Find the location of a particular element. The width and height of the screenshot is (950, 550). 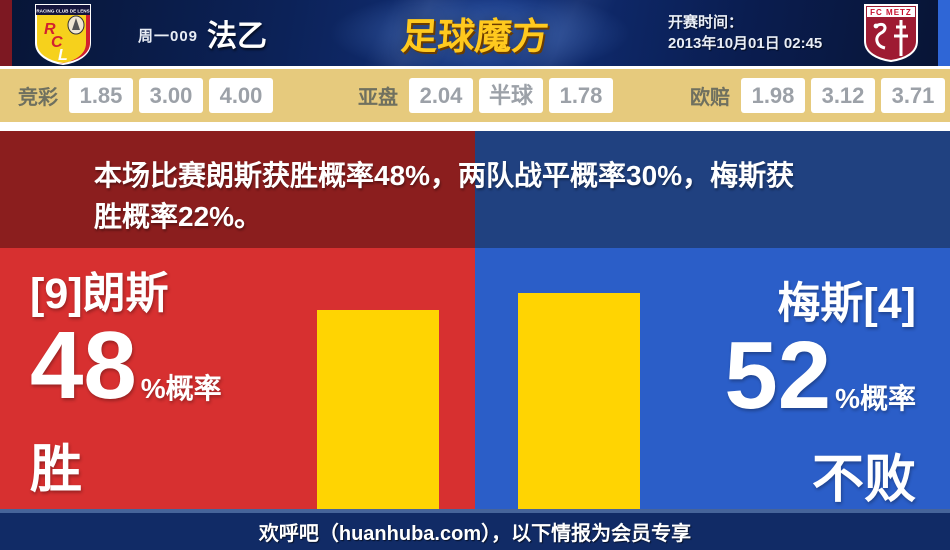

summary-line-1: 本场比赛朗斯获胜概率48%，两队战平概率30%，梅斯获 is located at coordinates (444, 175).